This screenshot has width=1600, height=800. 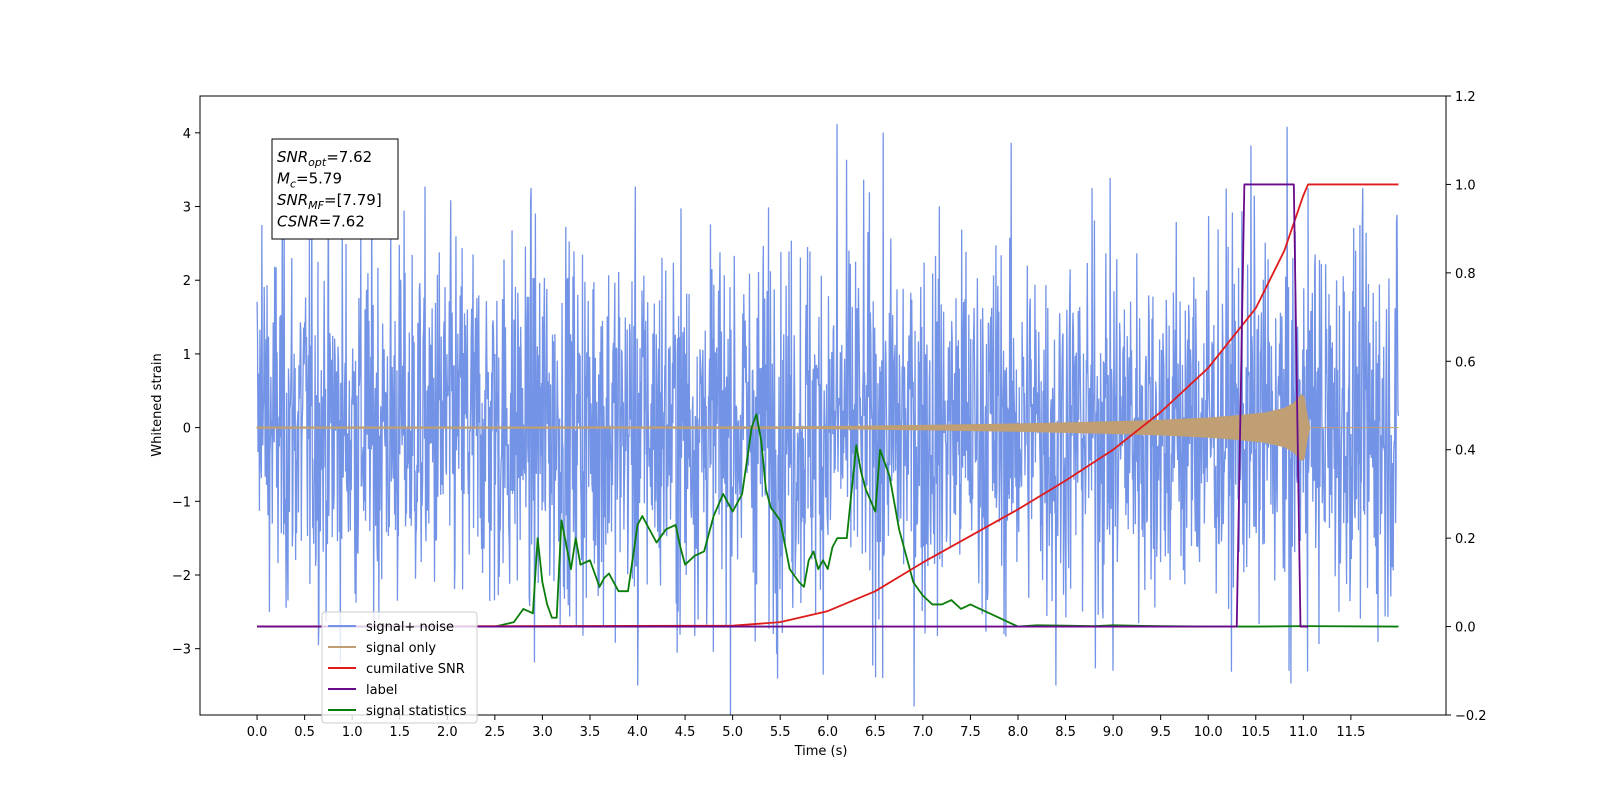 What do you see at coordinates (321, 222) in the screenshot?
I see `stats-line: CSNR=7.62` at bounding box center [321, 222].